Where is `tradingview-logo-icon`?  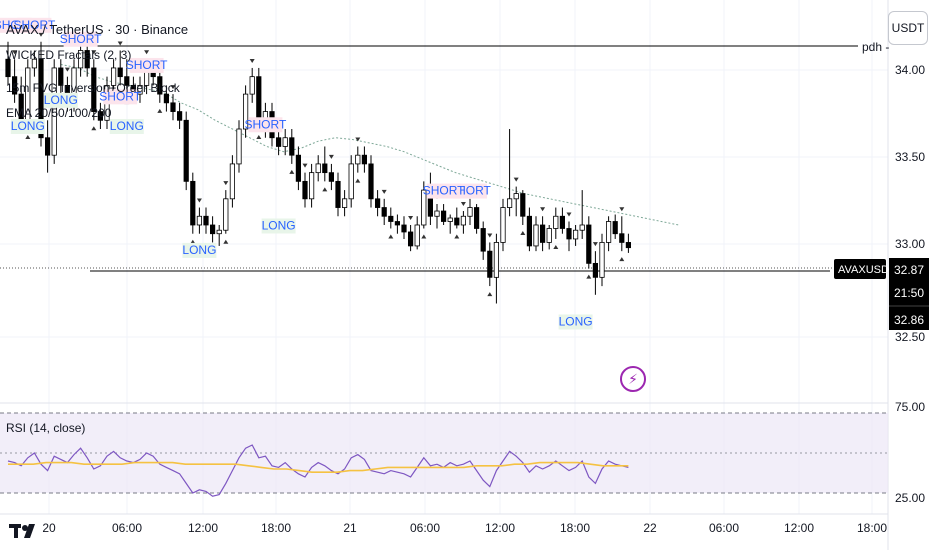
tradingview-logo-icon is located at coordinates (25, 531).